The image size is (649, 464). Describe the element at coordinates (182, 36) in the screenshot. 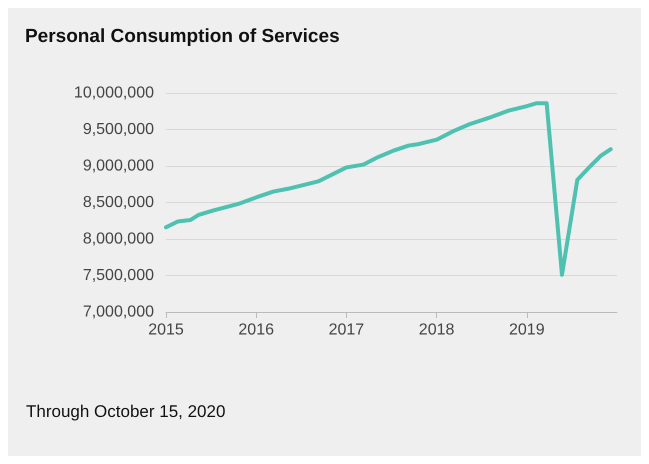

I see `chart-title: Personal Consumption of Services` at that location.